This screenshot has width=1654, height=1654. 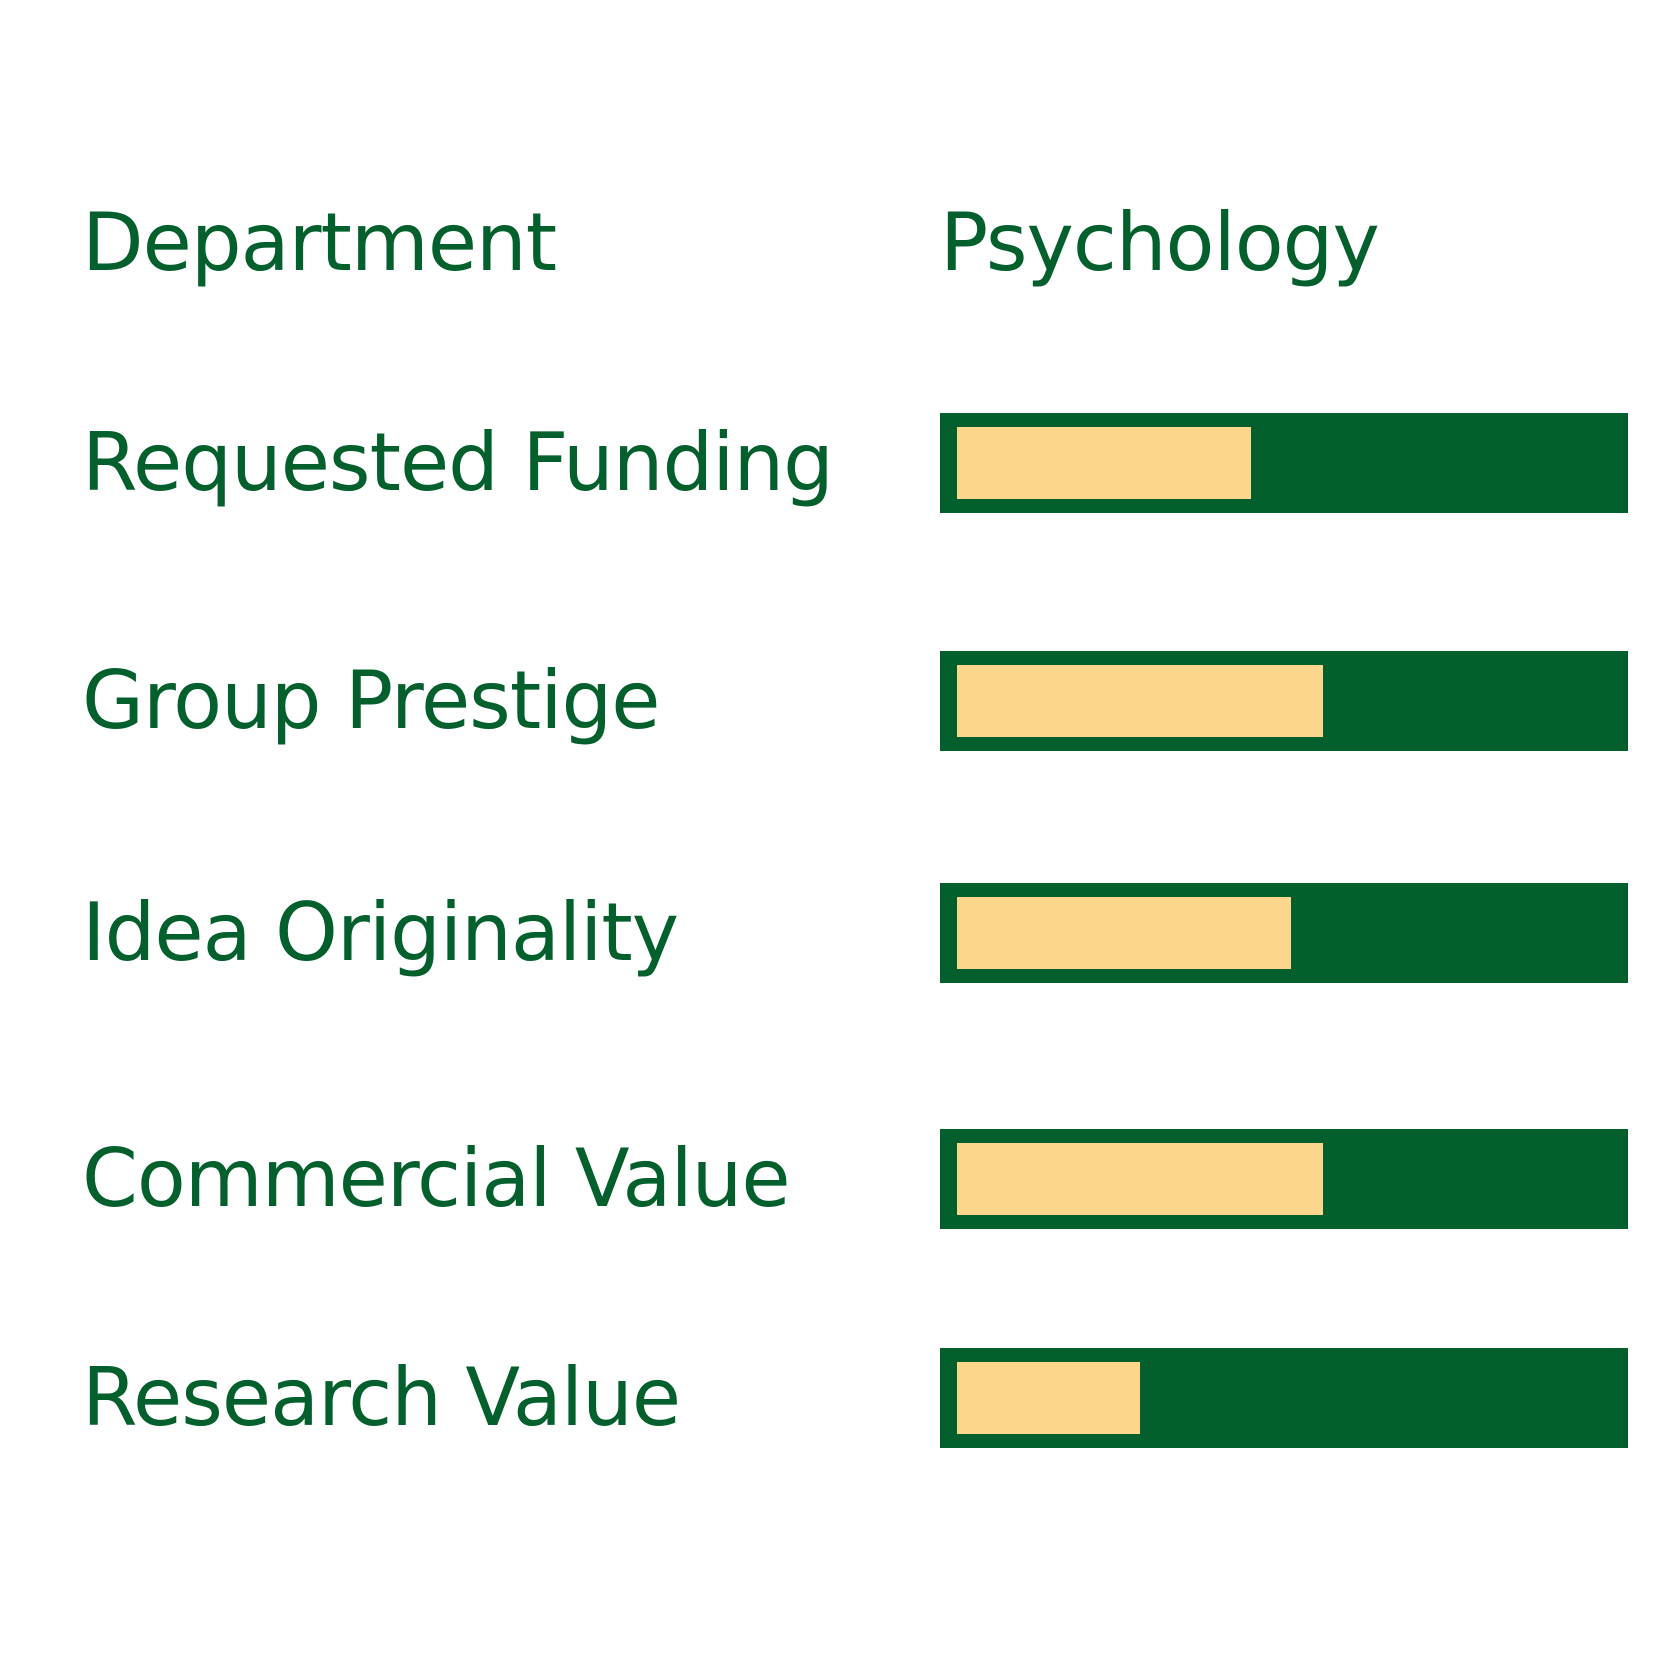 I want to click on bar-track-idea-originality, so click(x=1284, y=933).